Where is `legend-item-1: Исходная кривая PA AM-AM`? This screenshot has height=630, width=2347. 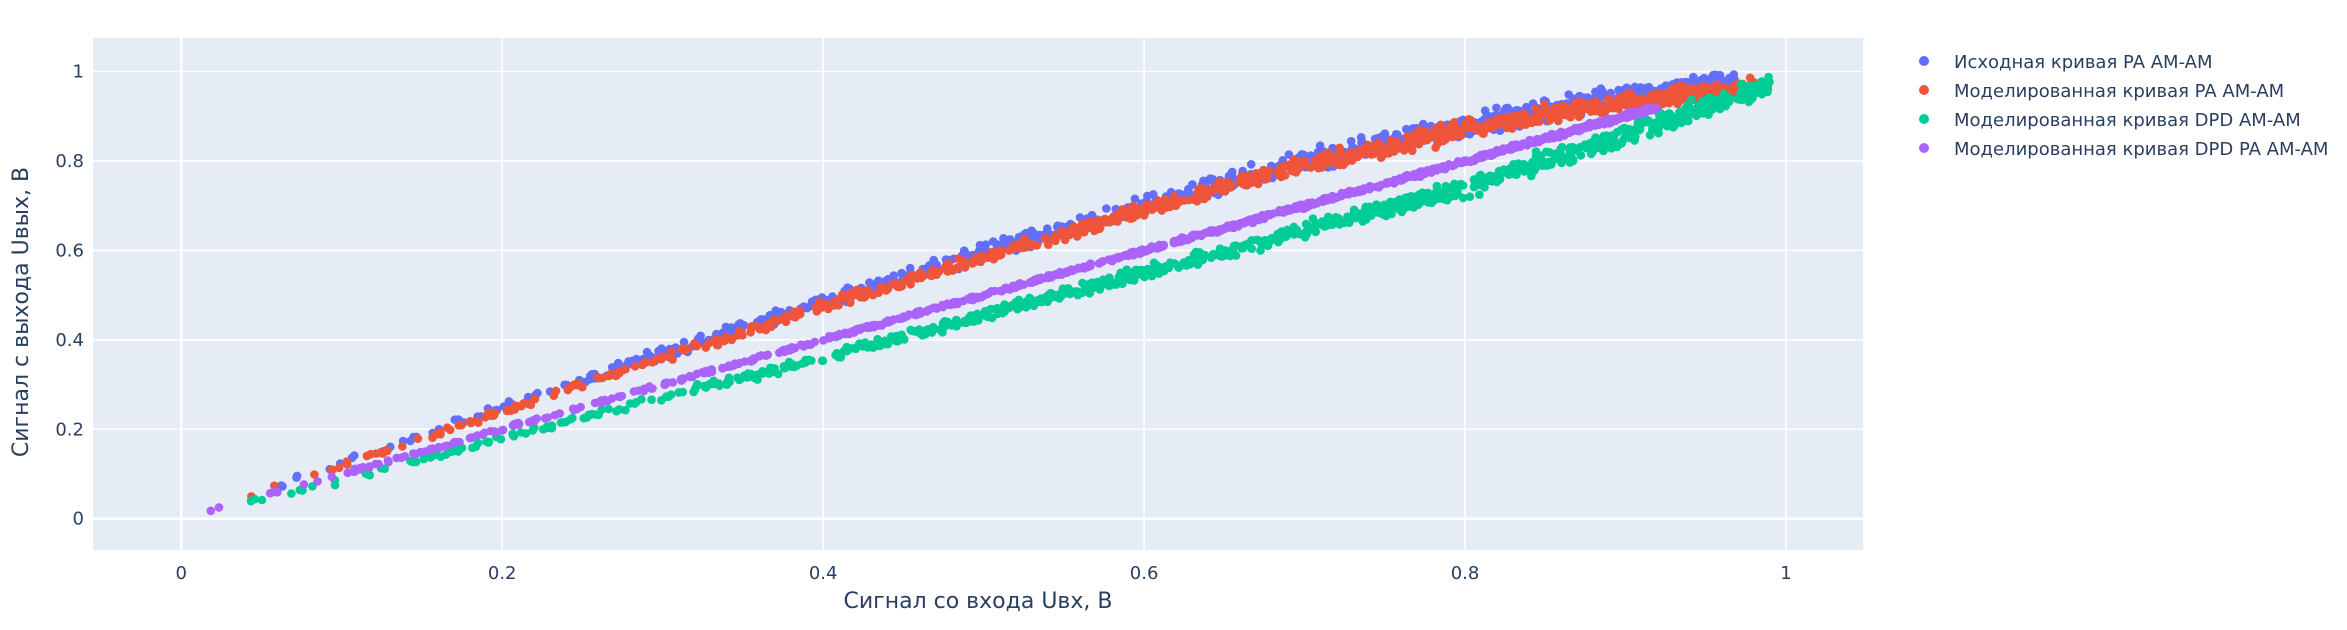 legend-item-1: Исходная кривая PA AM-AM is located at coordinates (2066, 62).